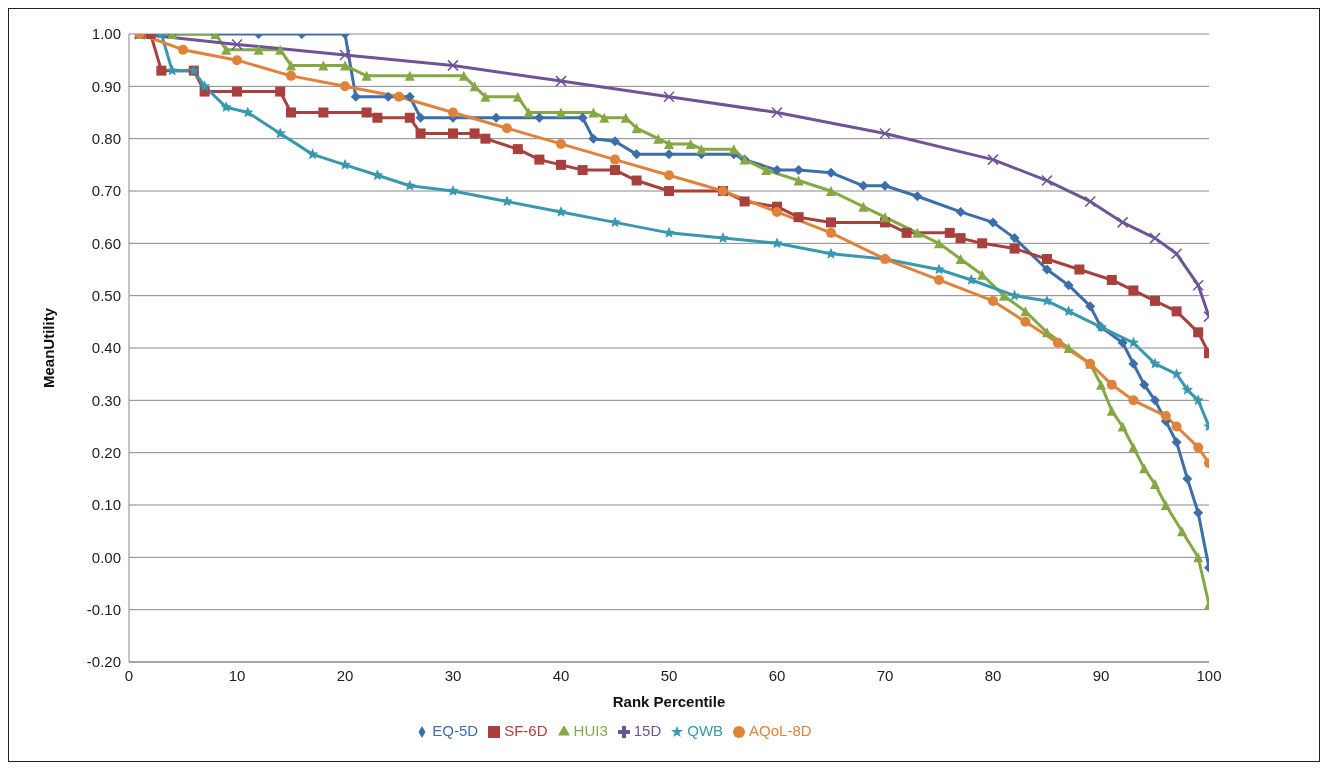 This screenshot has width=1330, height=772. I want to click on y-tick-label: 0.90, so click(106, 86).